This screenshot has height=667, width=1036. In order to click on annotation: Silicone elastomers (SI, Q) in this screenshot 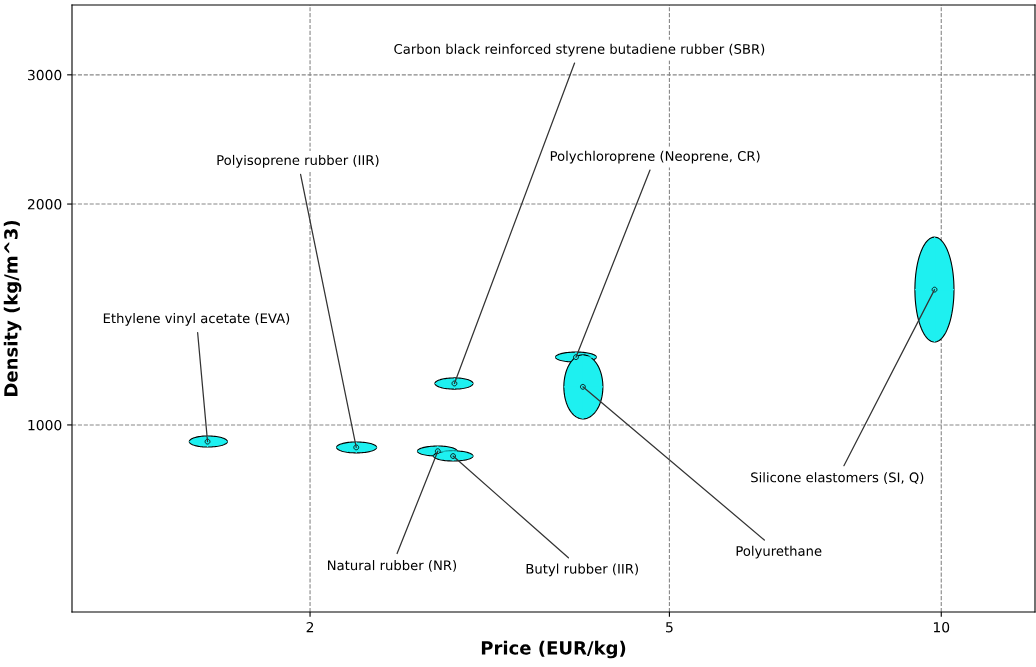, I will do `click(837, 478)`.